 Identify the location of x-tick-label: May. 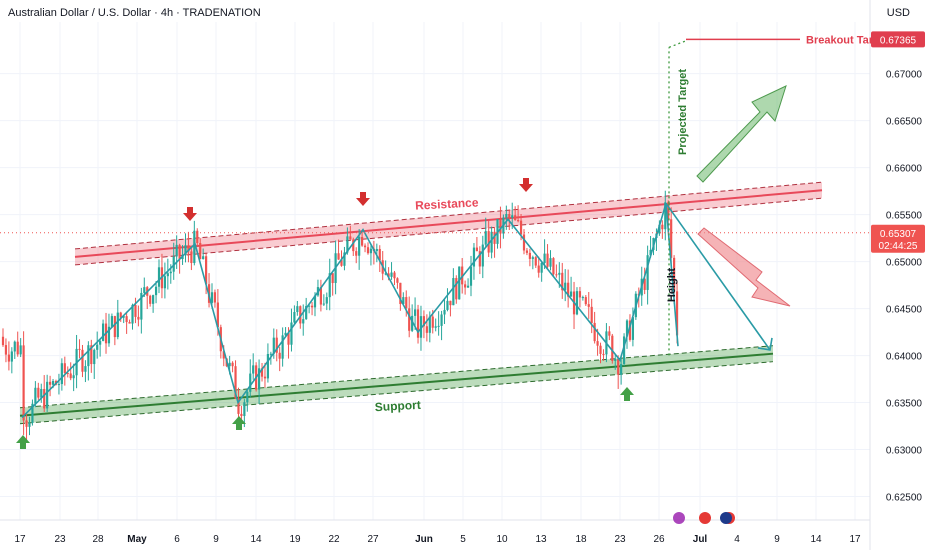
(137, 539).